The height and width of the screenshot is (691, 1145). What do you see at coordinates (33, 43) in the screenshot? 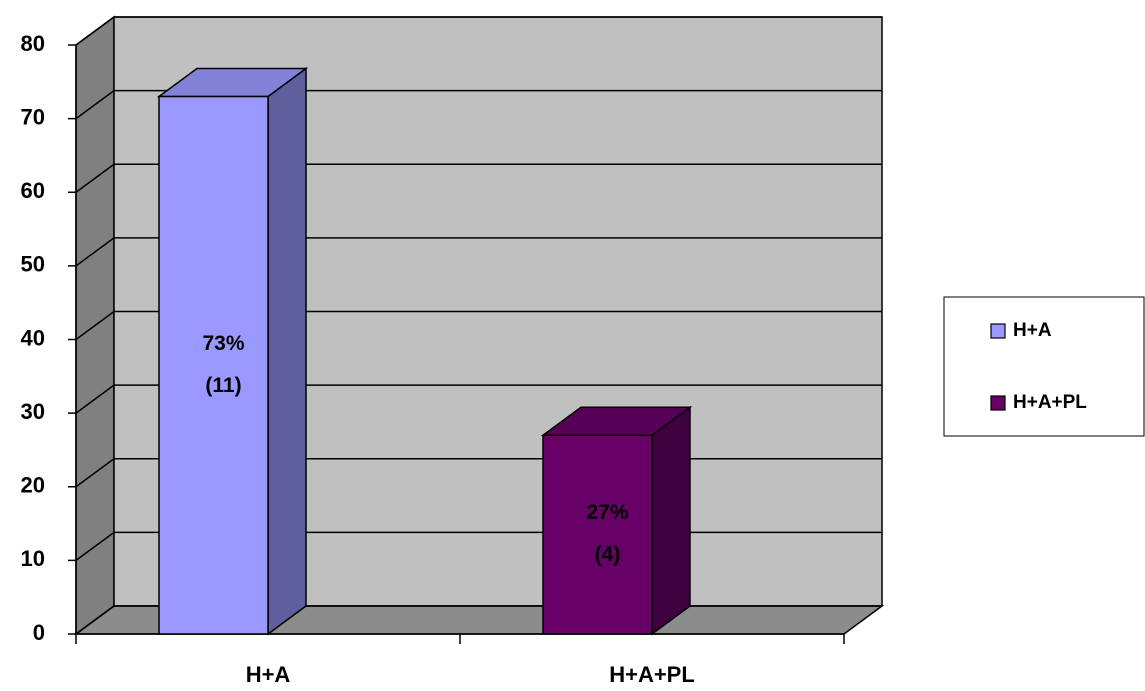
I see `y-tick-label: 80` at bounding box center [33, 43].